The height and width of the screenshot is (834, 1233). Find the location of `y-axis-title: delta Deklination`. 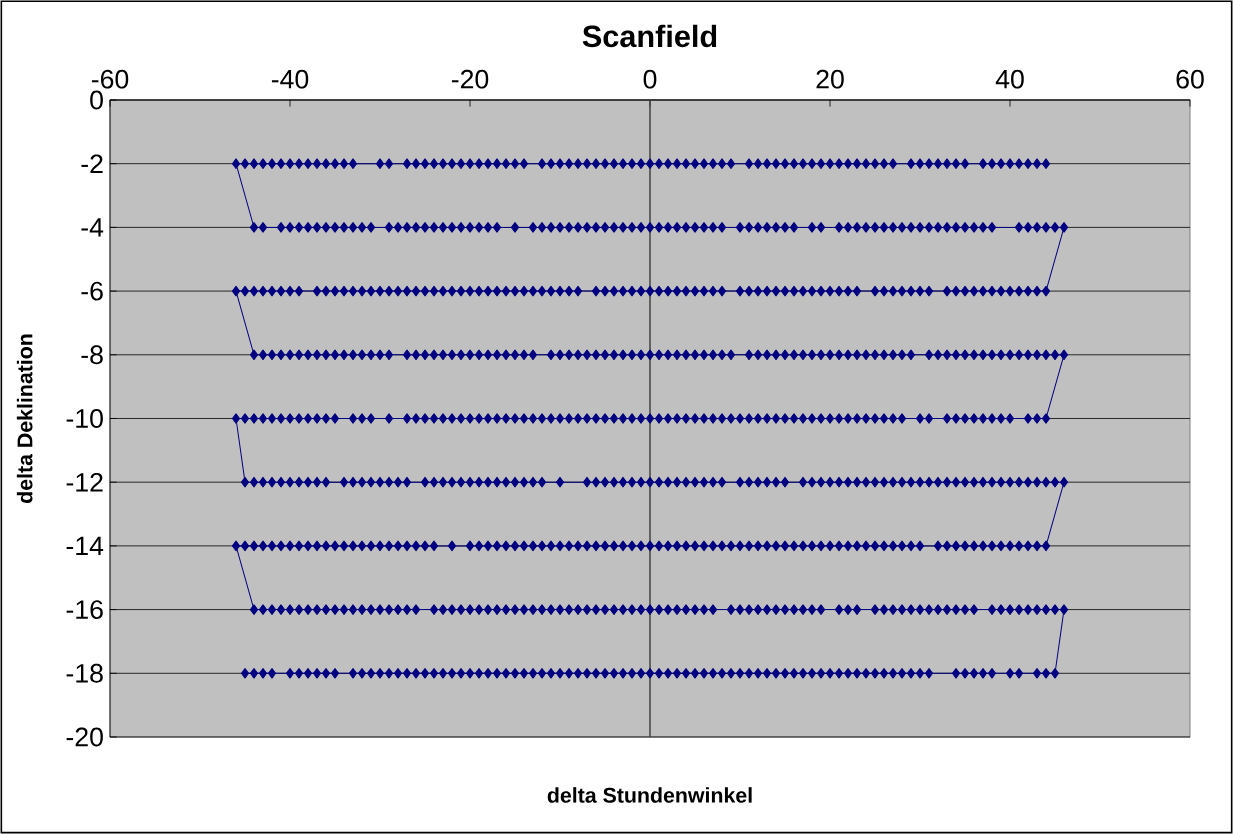

y-axis-title: delta Deklination is located at coordinates (24, 418).